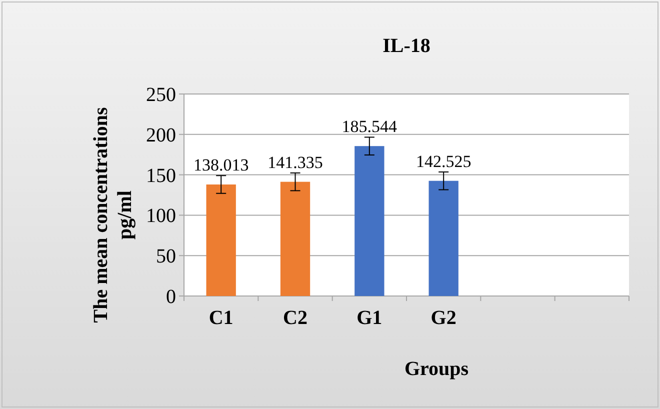 This screenshot has width=660, height=409. What do you see at coordinates (166, 257) in the screenshot?
I see `y-tick-label: 50` at bounding box center [166, 257].